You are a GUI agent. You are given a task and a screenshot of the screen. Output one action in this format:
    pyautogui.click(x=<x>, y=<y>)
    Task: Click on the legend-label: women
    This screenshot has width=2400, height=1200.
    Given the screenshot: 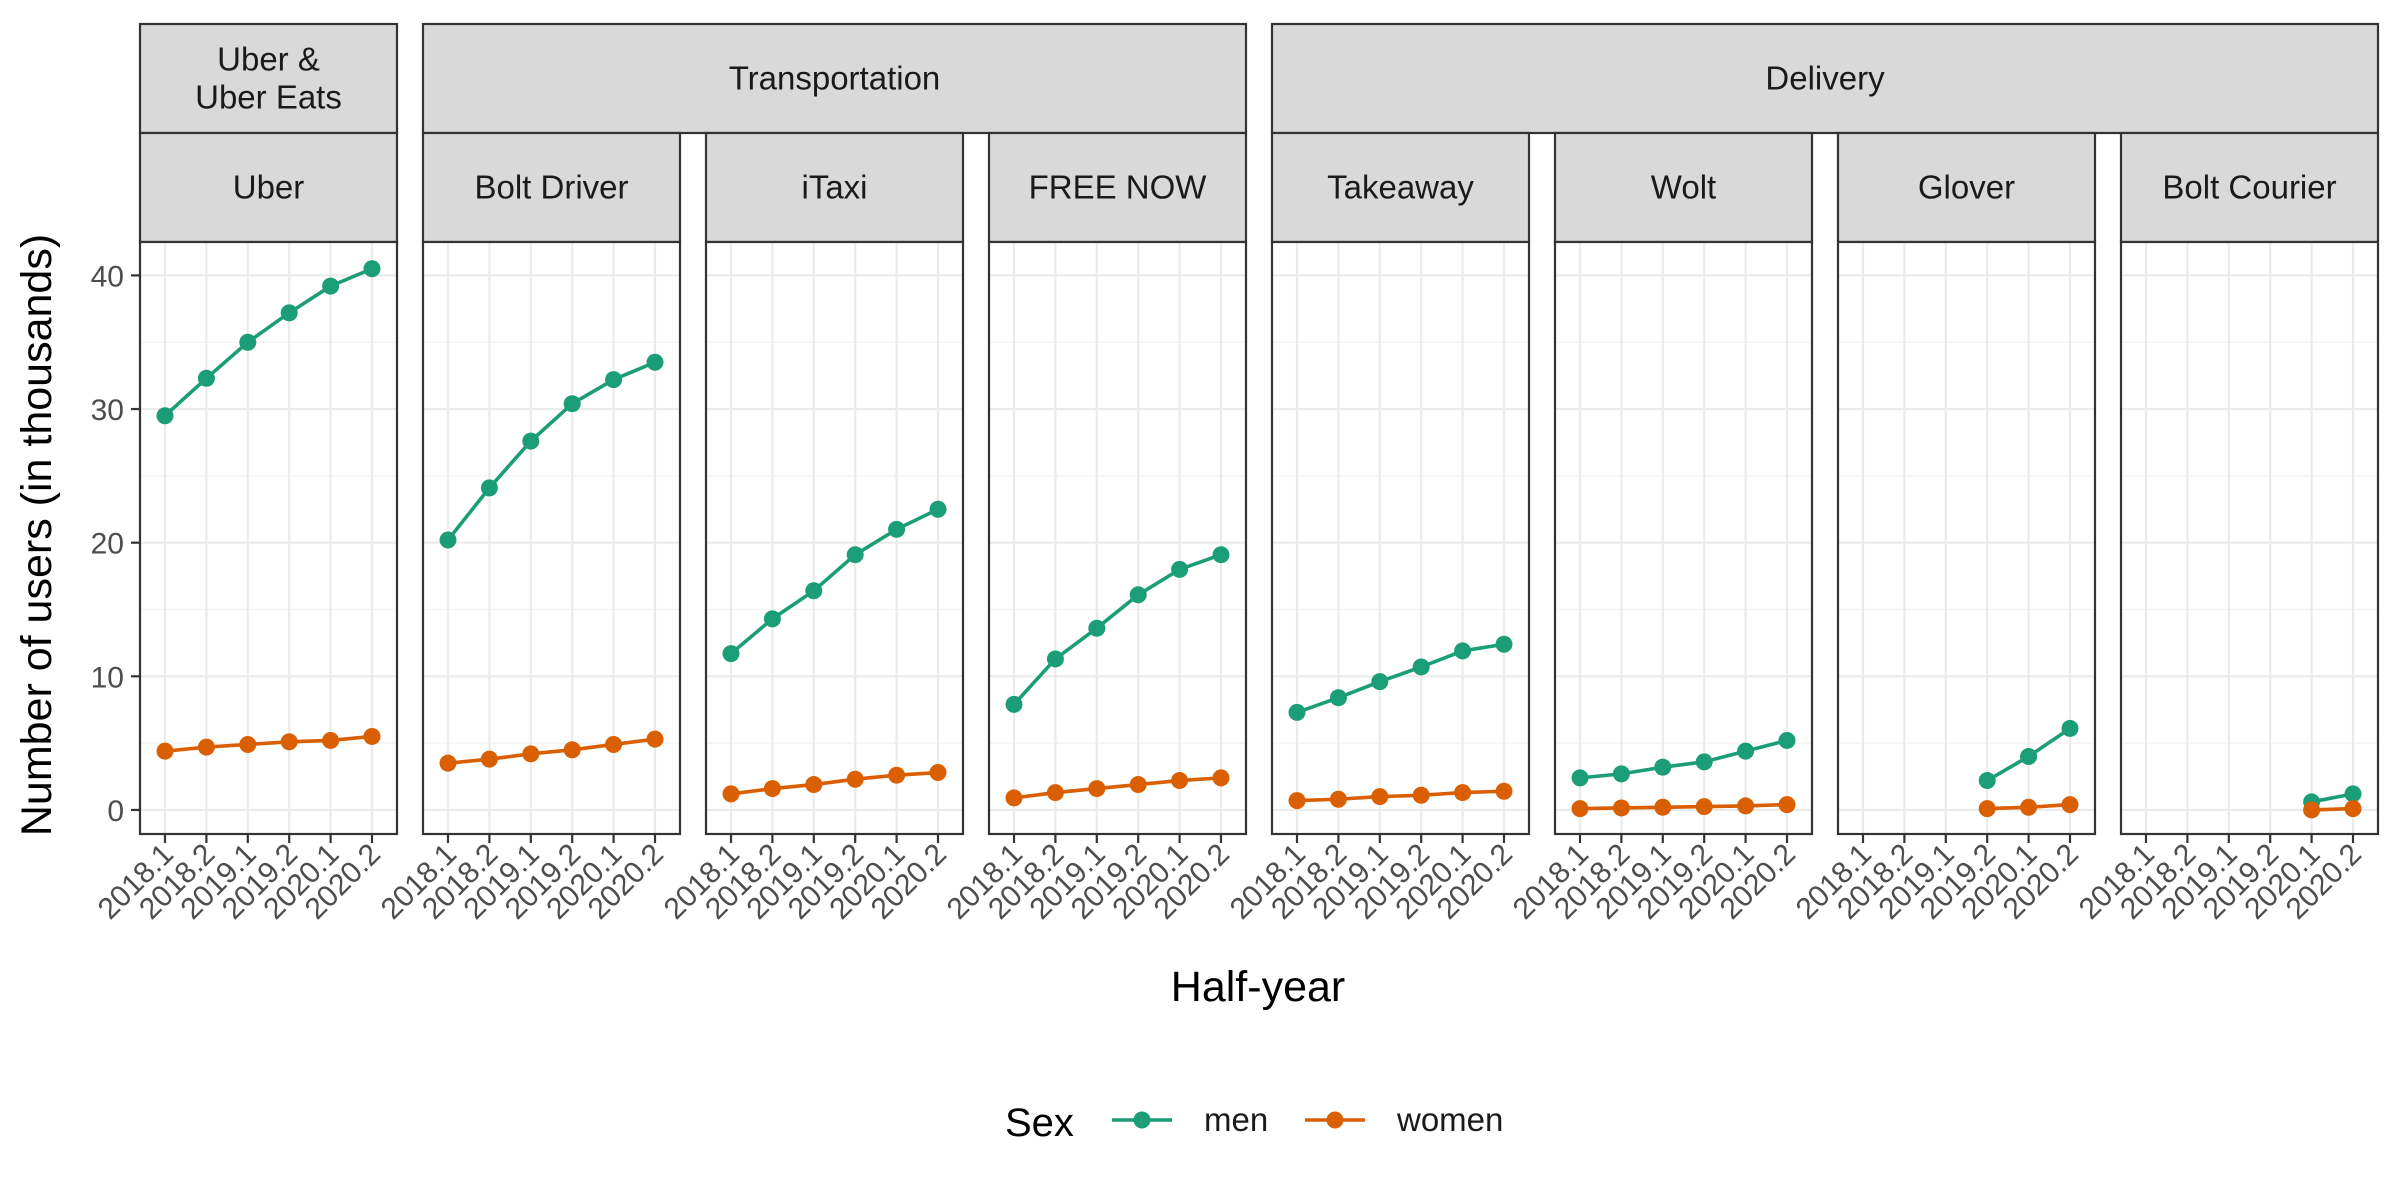 What is the action you would take?
    pyautogui.click(x=1449, y=1119)
    